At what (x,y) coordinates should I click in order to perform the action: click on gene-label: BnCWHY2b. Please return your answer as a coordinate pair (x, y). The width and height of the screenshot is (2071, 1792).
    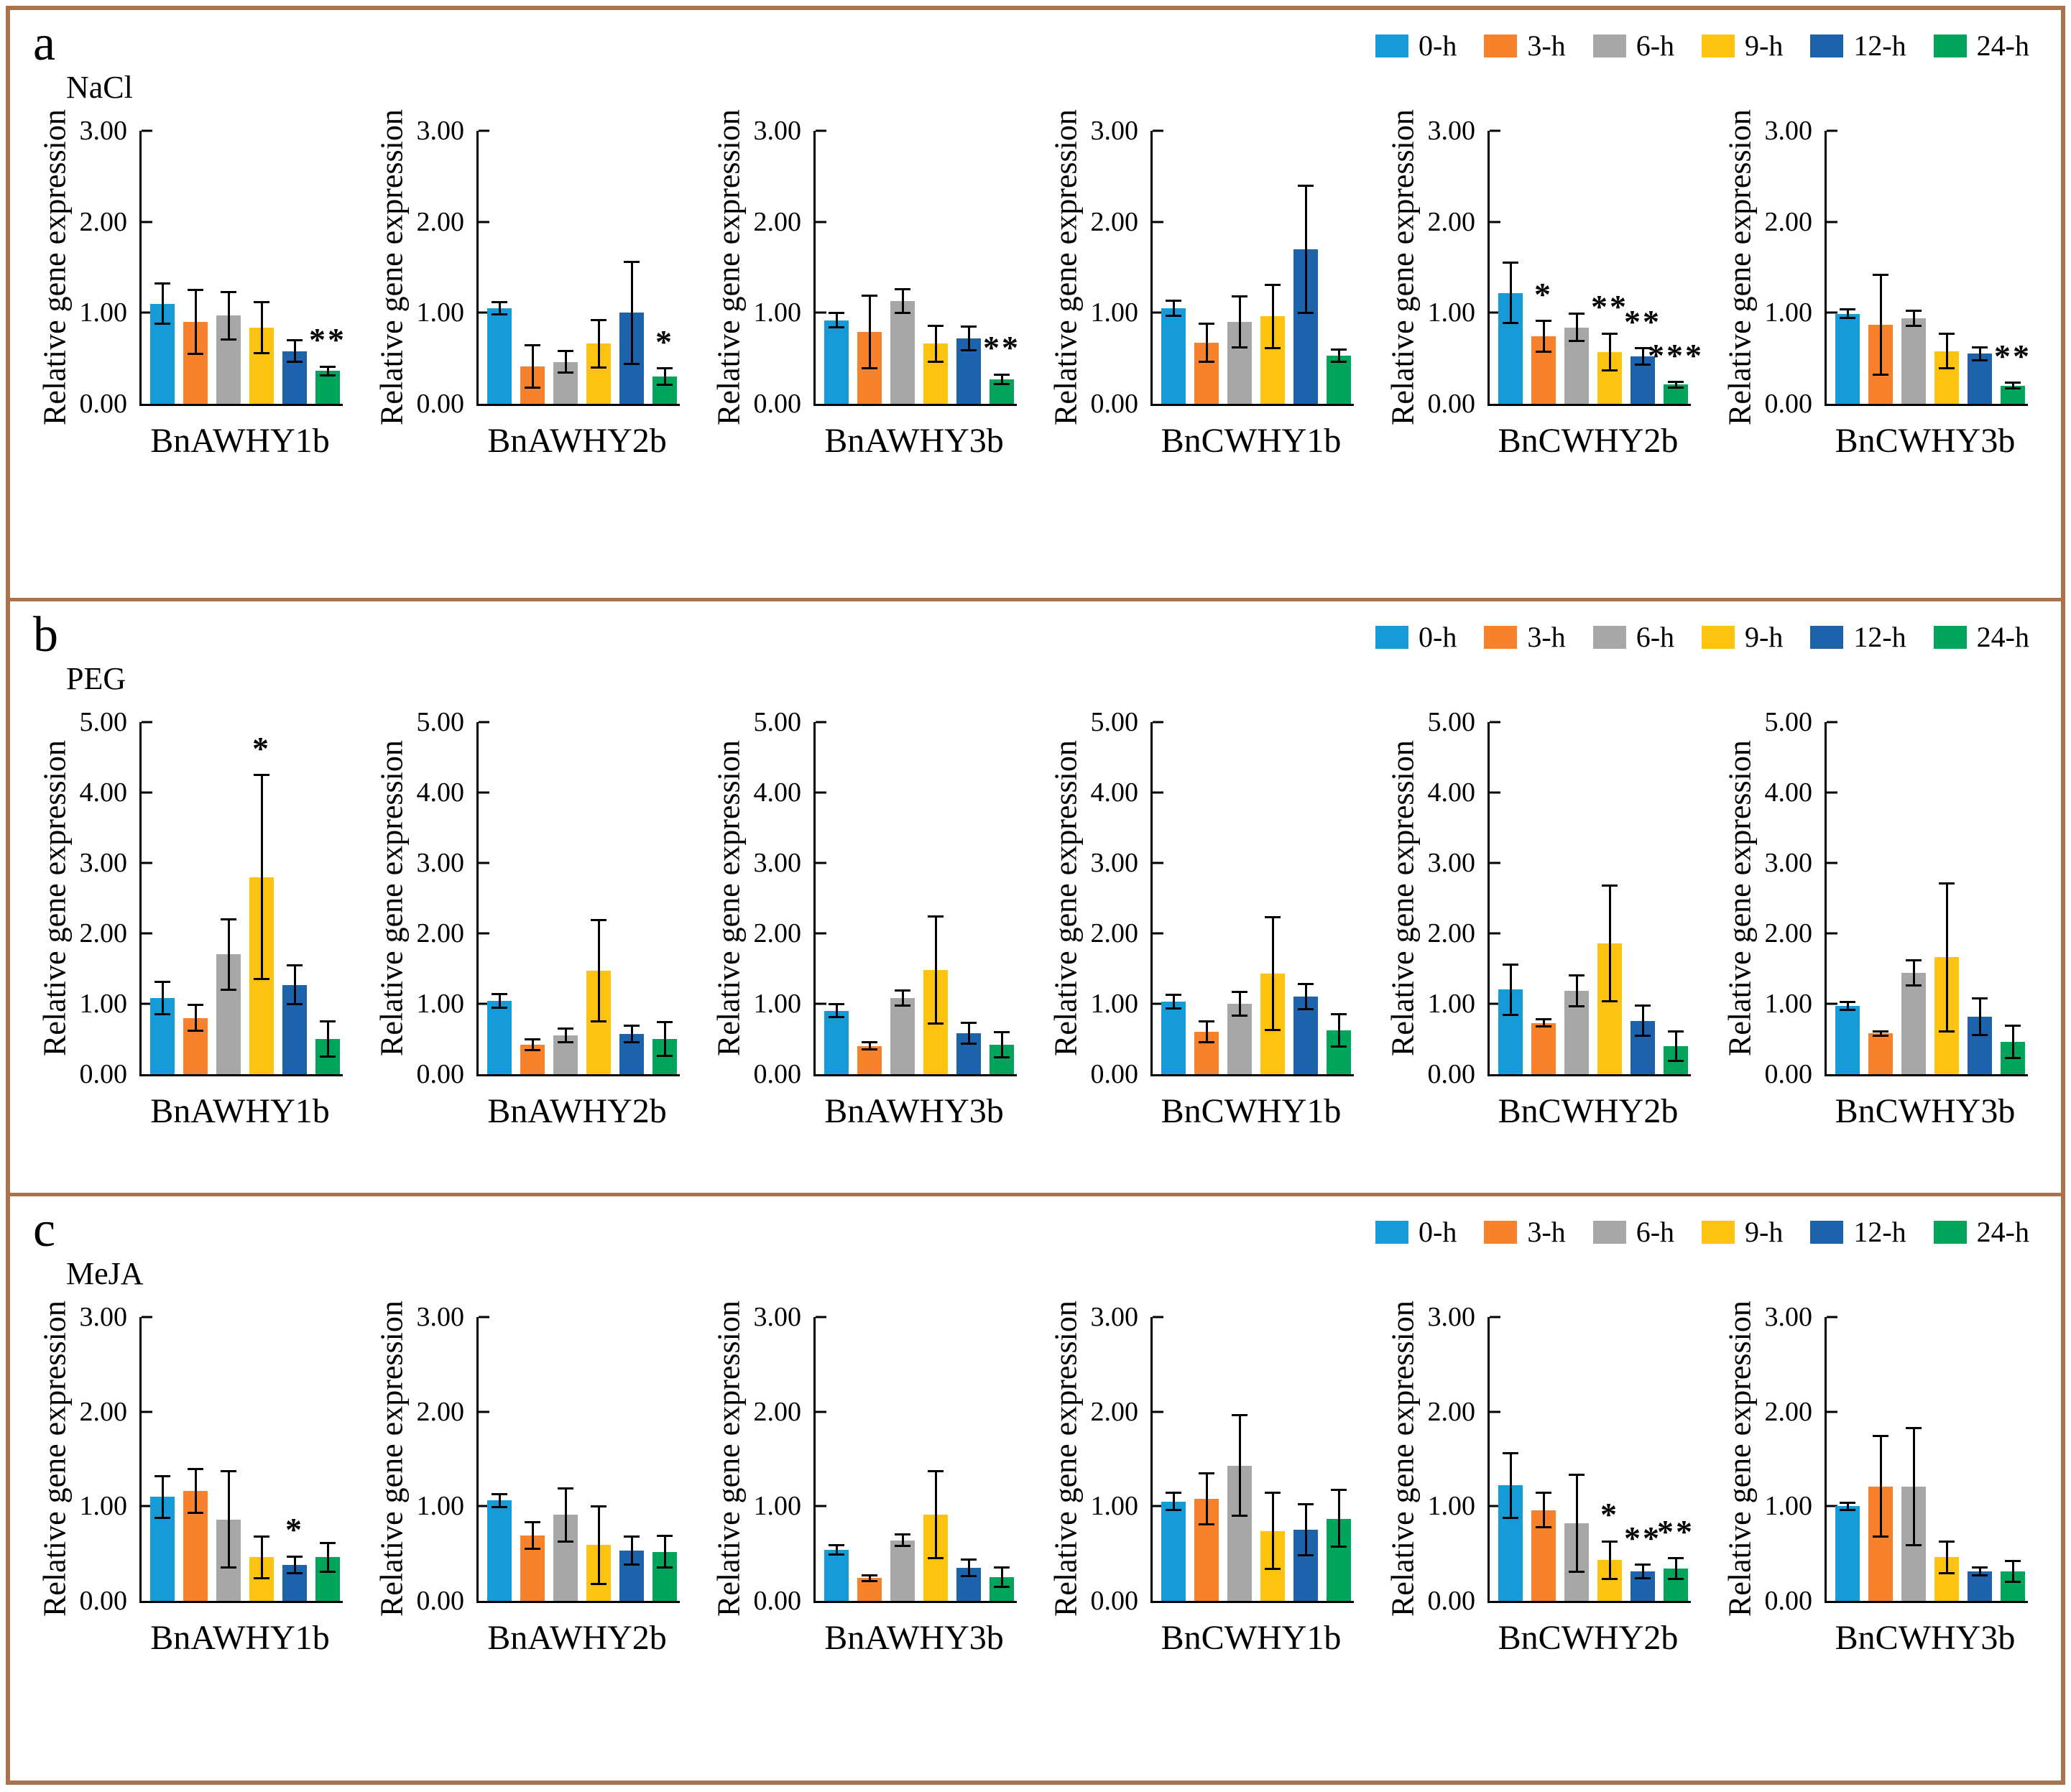
    Looking at the image, I should click on (1588, 441).